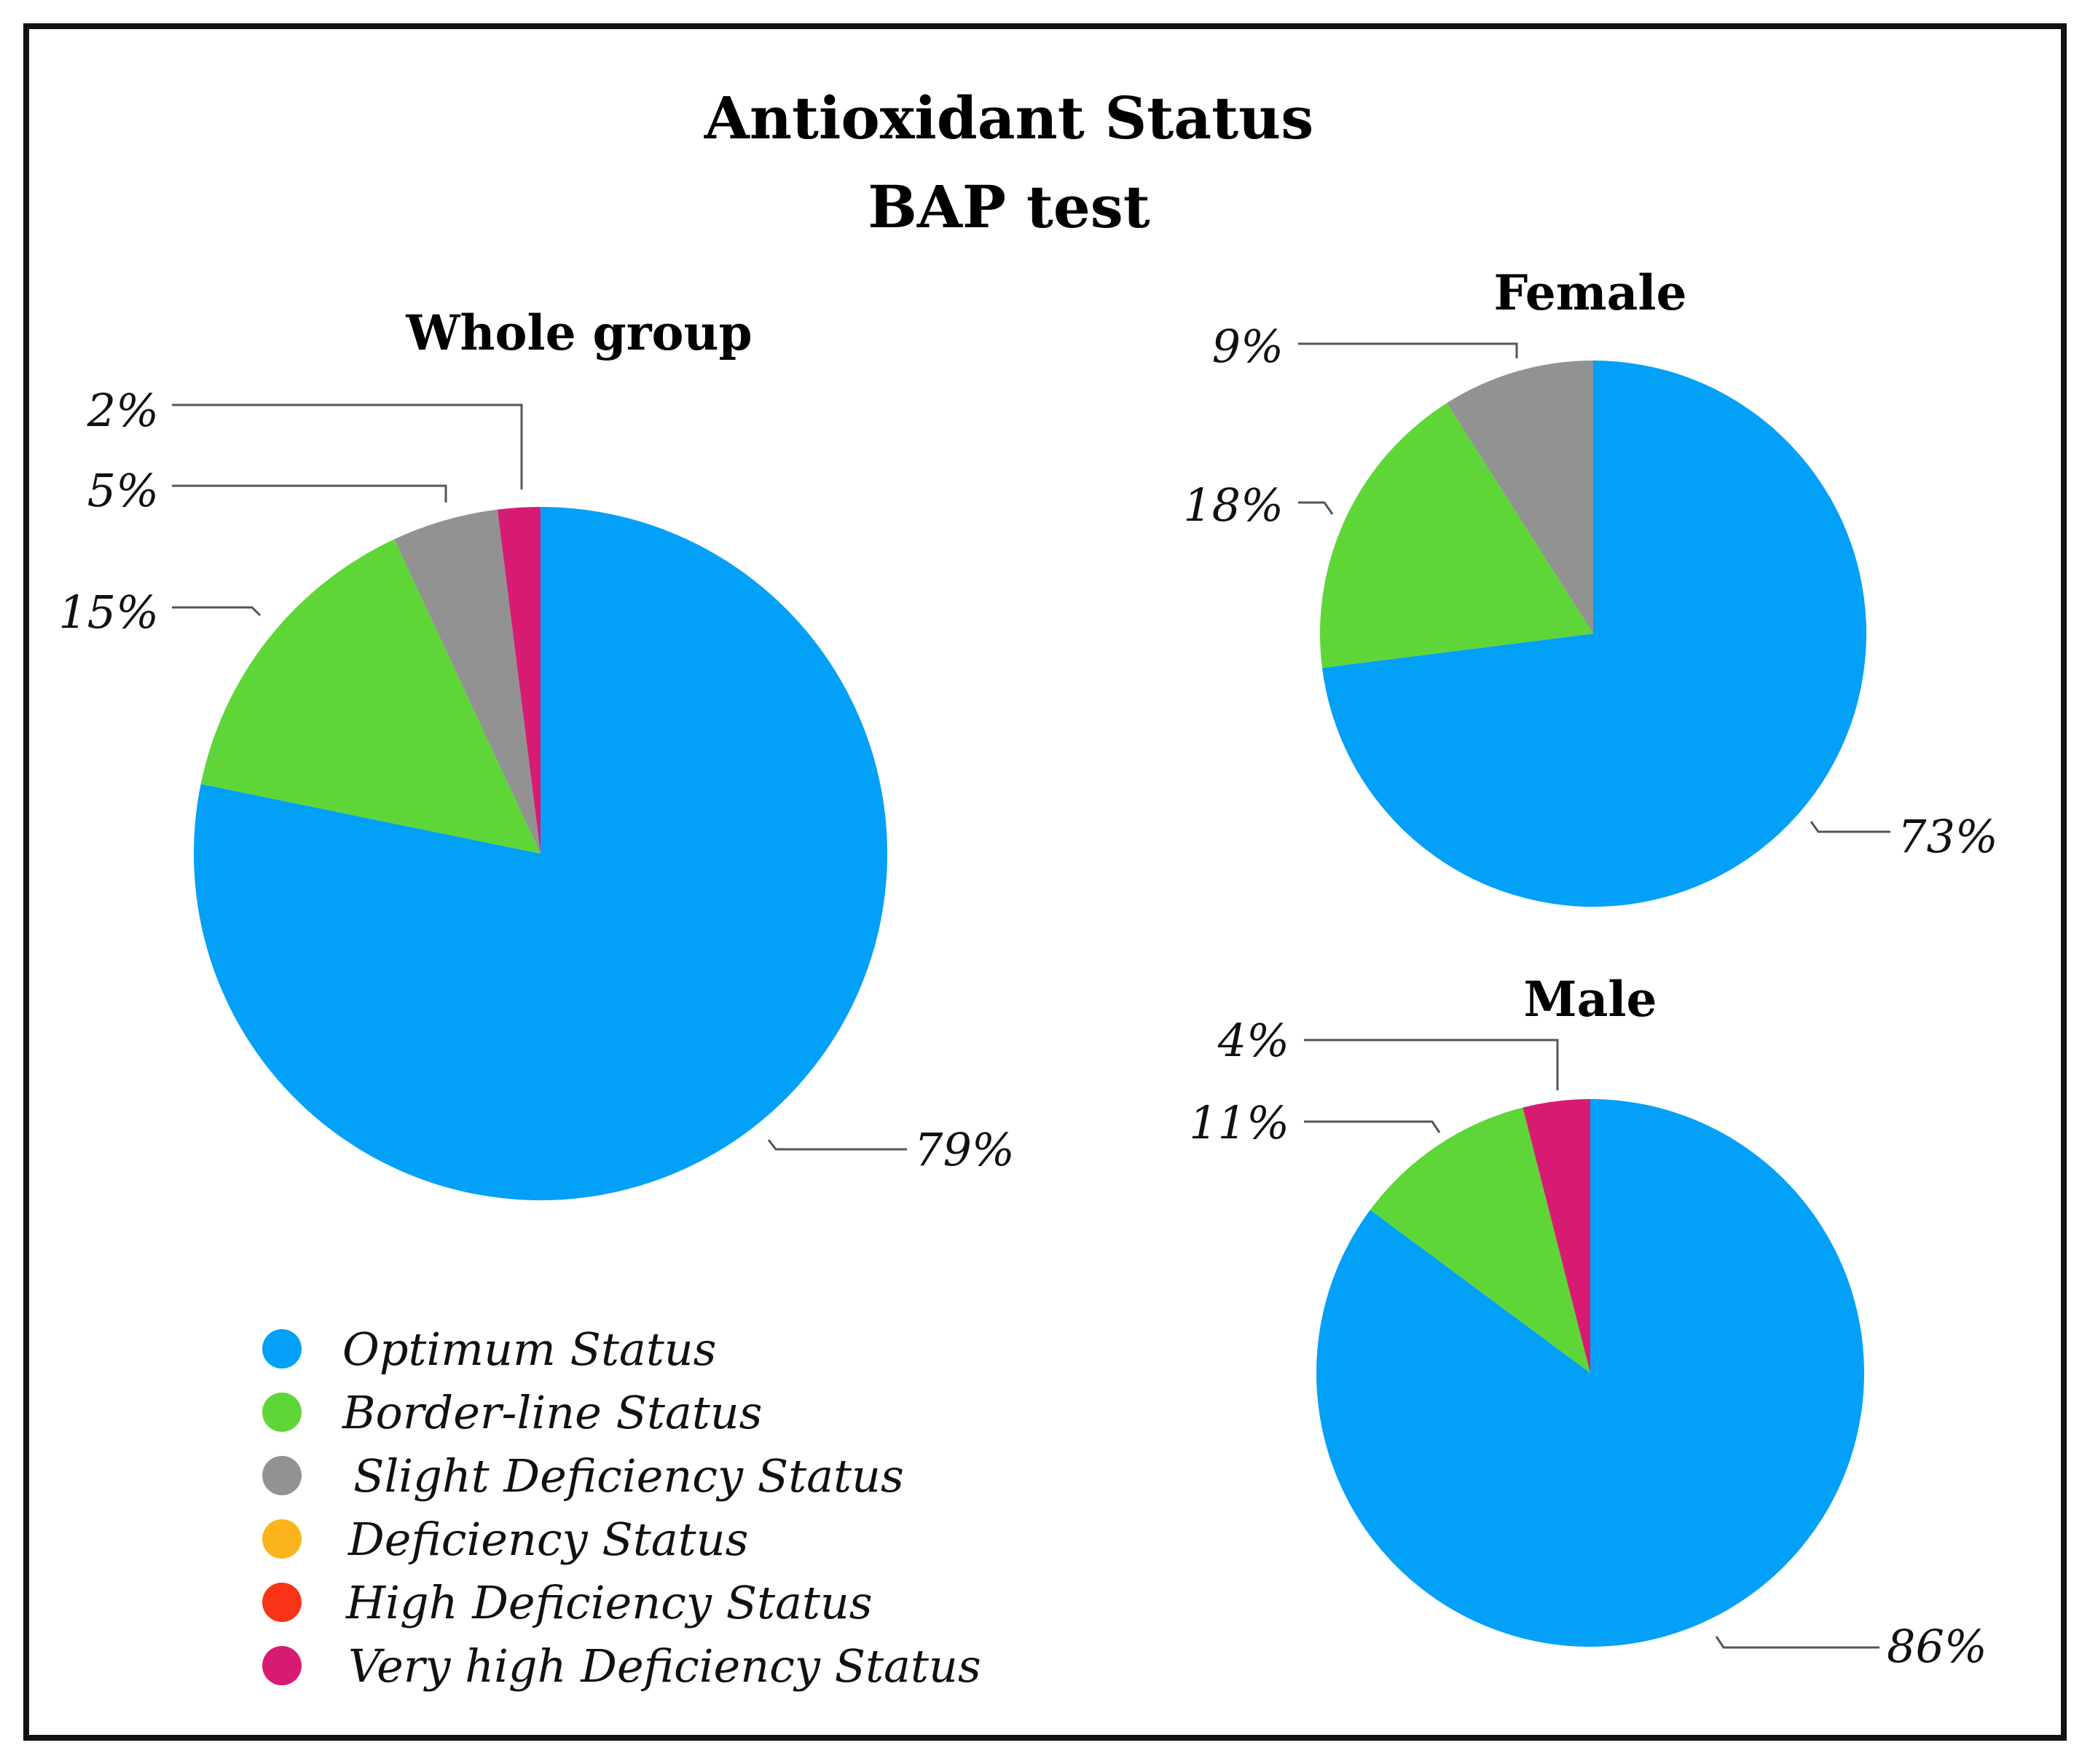 The image size is (2090, 1764). What do you see at coordinates (547, 1539) in the screenshot?
I see `legend-label-deficiency-status: Deficiency Status` at bounding box center [547, 1539].